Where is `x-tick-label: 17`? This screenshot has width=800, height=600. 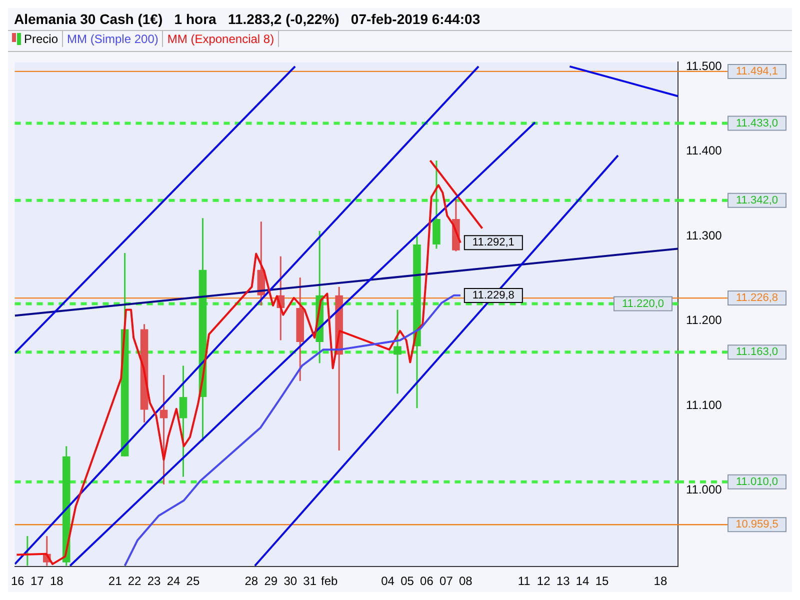
x-tick-label: 17 is located at coordinates (37, 581).